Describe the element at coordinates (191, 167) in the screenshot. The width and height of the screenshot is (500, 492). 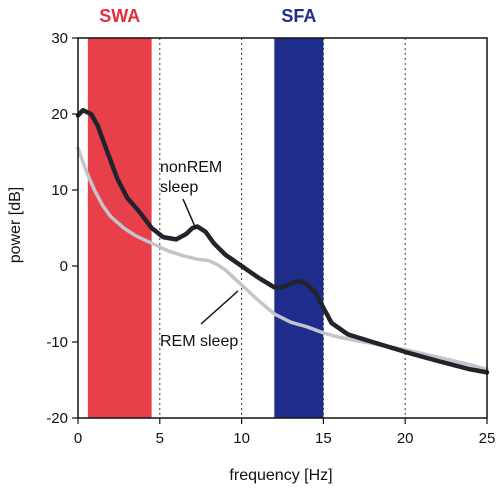
I see `nonrem-sleep-annotation-line: nonREM` at that location.